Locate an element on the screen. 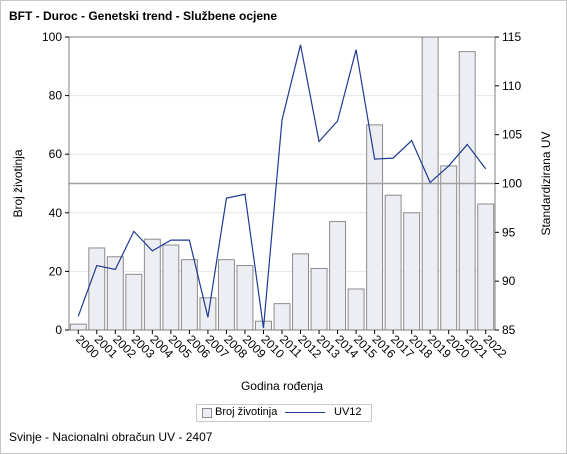  y2-tick-label: 110 is located at coordinates (511, 86).